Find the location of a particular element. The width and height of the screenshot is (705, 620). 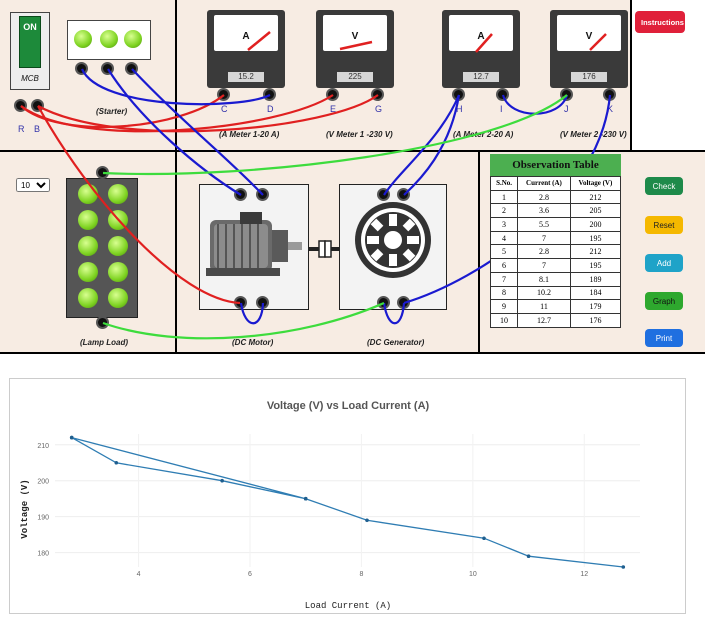

chart-x-tick-label: 10 is located at coordinates (473, 574).